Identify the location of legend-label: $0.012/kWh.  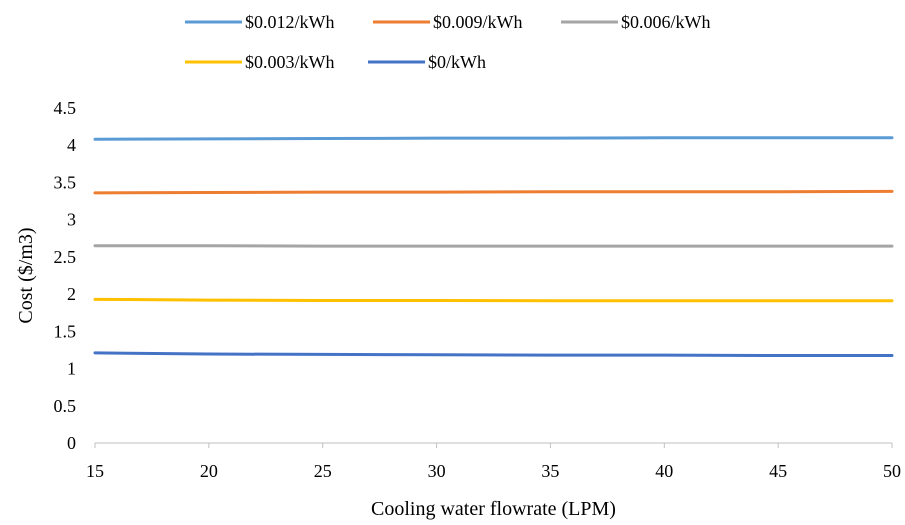
(290, 22).